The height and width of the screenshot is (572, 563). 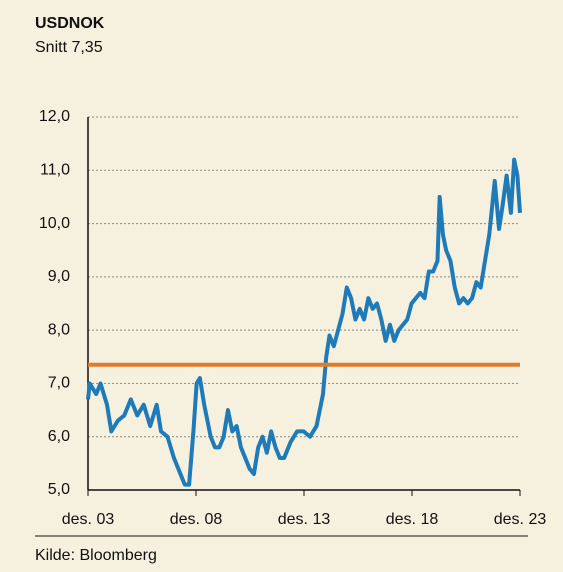 What do you see at coordinates (196, 519) in the screenshot?
I see `x-tick-label: des. 08` at bounding box center [196, 519].